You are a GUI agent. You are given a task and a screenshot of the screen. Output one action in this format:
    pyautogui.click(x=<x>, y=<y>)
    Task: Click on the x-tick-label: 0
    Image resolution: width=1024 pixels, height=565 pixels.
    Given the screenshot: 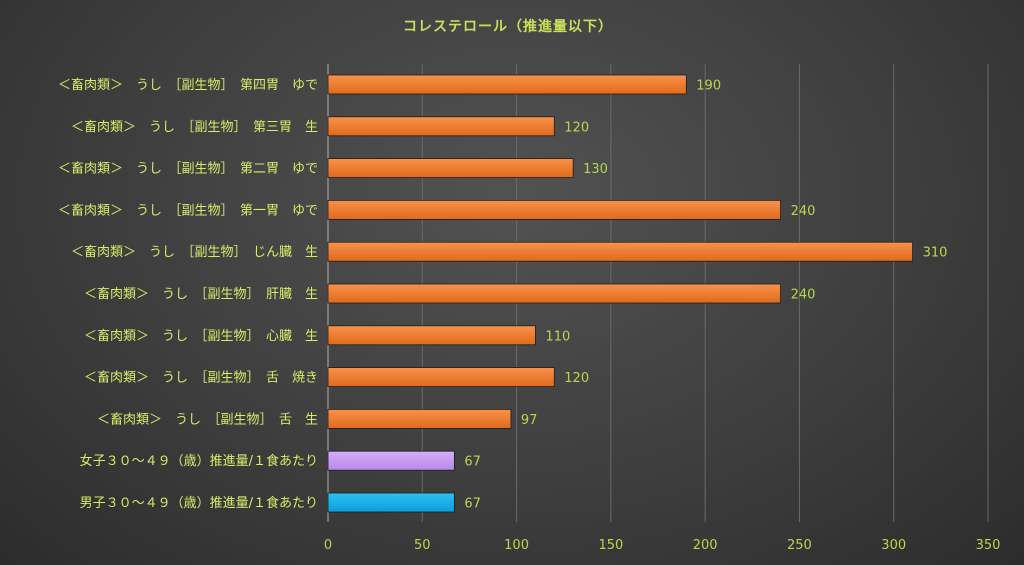 What is the action you would take?
    pyautogui.click(x=328, y=545)
    